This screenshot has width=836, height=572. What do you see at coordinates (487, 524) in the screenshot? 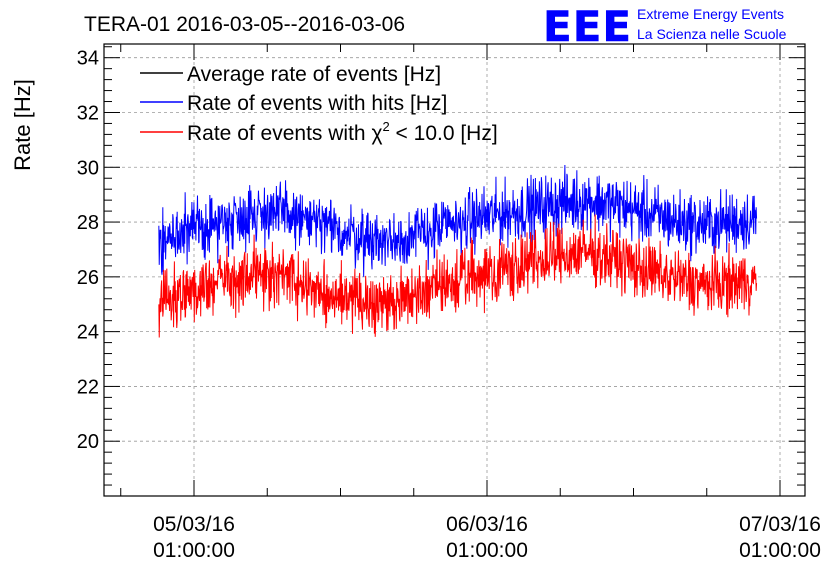
I see `x-tick-label-date: 06/03/16` at bounding box center [487, 524].